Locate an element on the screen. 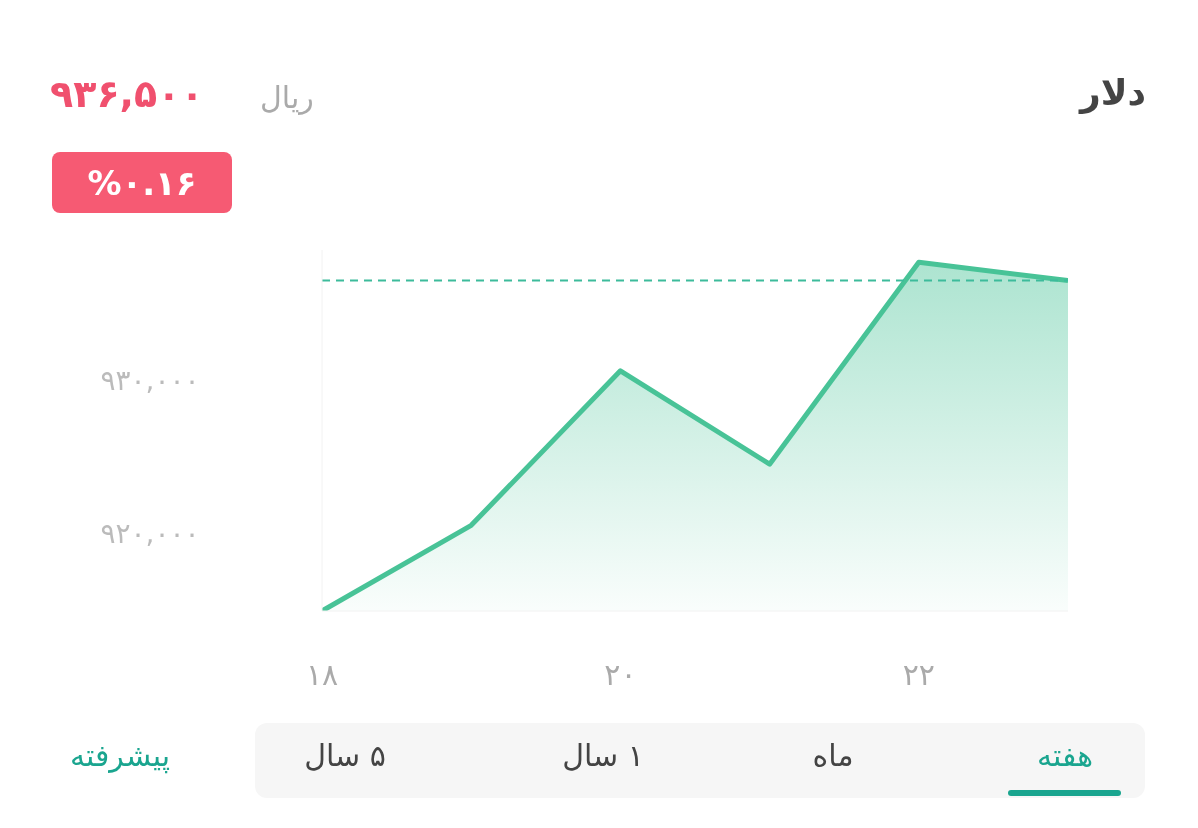  y-tick-label: ۹۲۰,۰۰۰ is located at coordinates (150, 533).